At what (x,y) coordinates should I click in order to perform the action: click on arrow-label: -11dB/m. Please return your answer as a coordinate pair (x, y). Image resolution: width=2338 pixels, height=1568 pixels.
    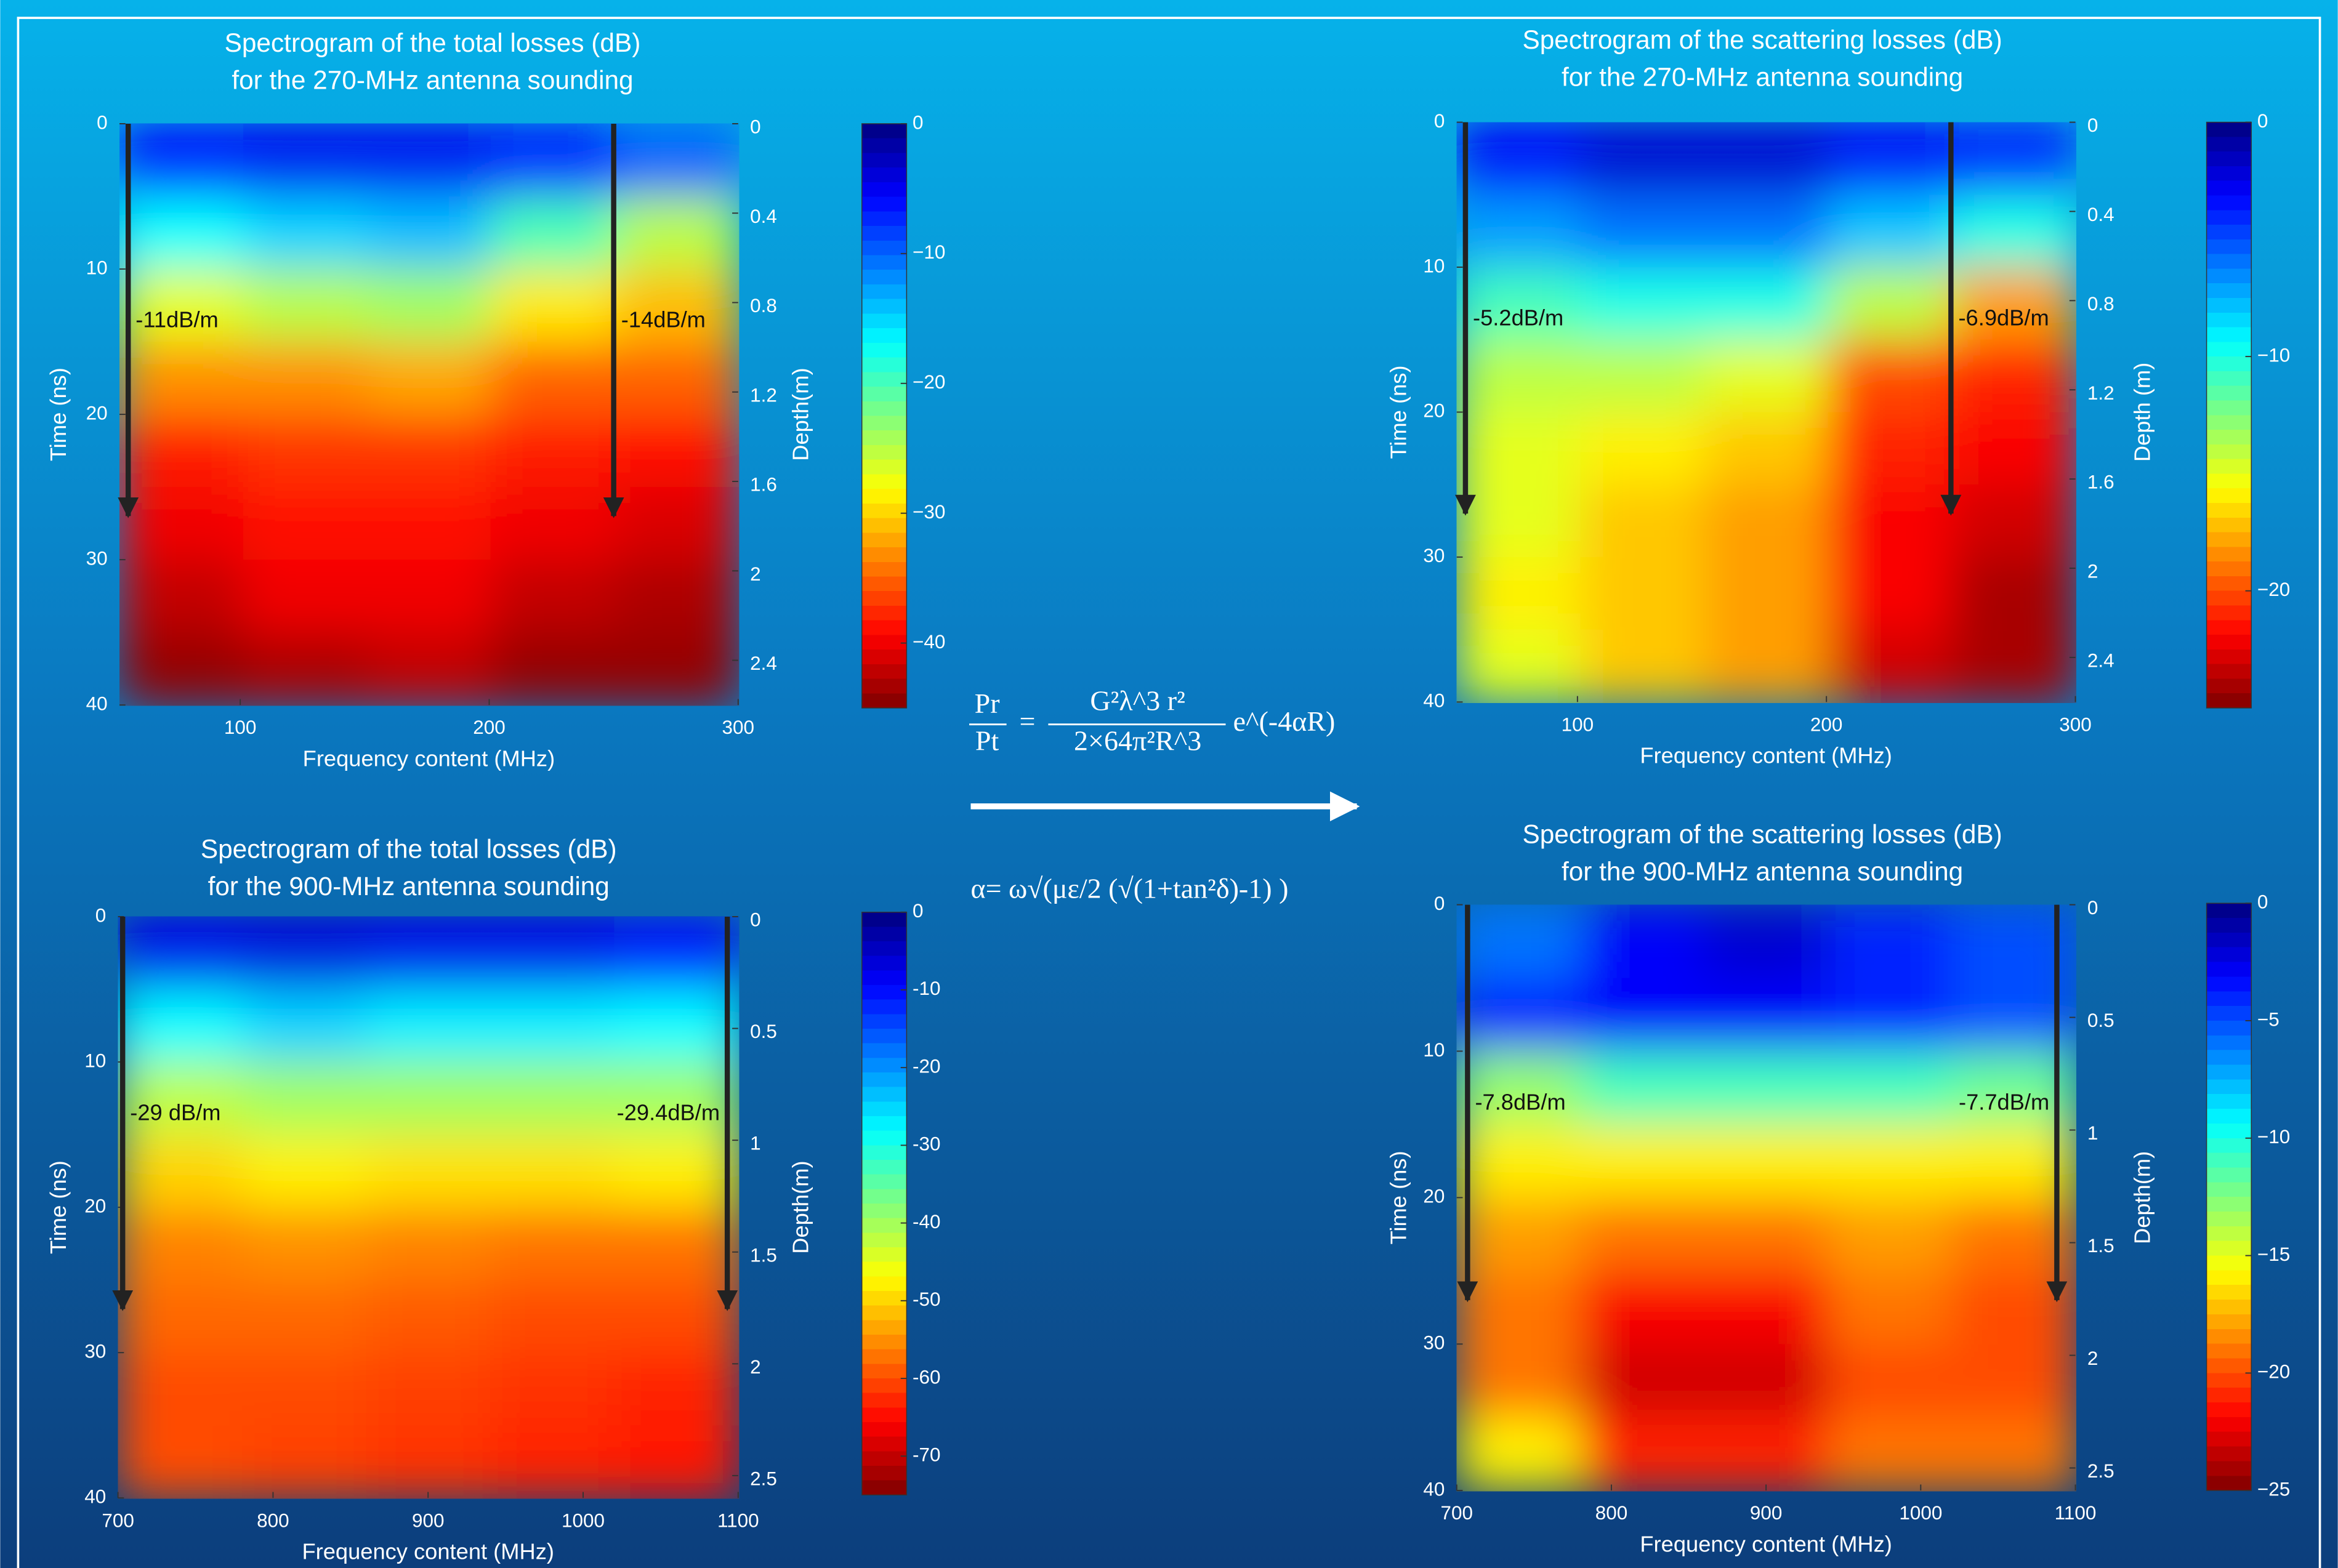
    Looking at the image, I should click on (176, 319).